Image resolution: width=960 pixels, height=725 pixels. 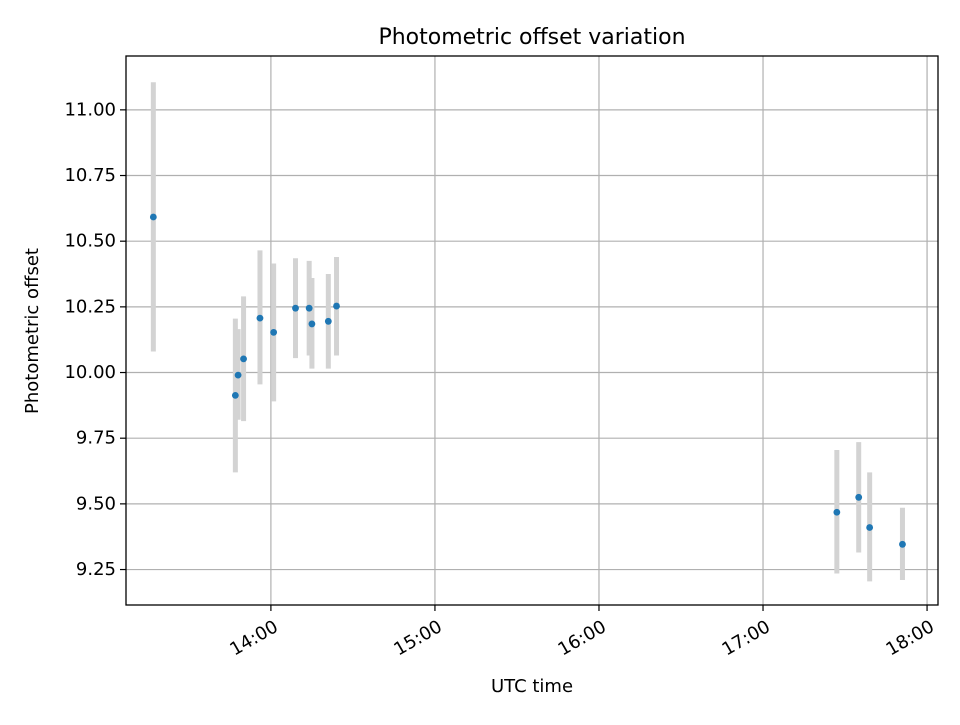 What do you see at coordinates (90, 175) in the screenshot?
I see `y-tick-label: 10.75` at bounding box center [90, 175].